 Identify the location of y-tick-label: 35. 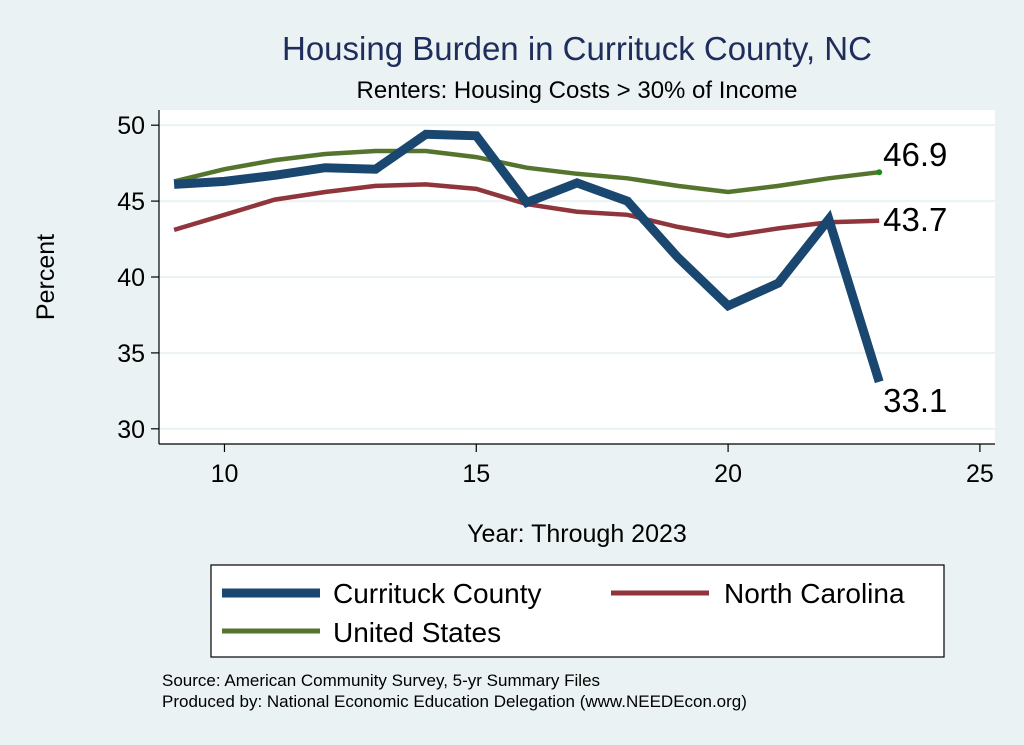
(131, 354).